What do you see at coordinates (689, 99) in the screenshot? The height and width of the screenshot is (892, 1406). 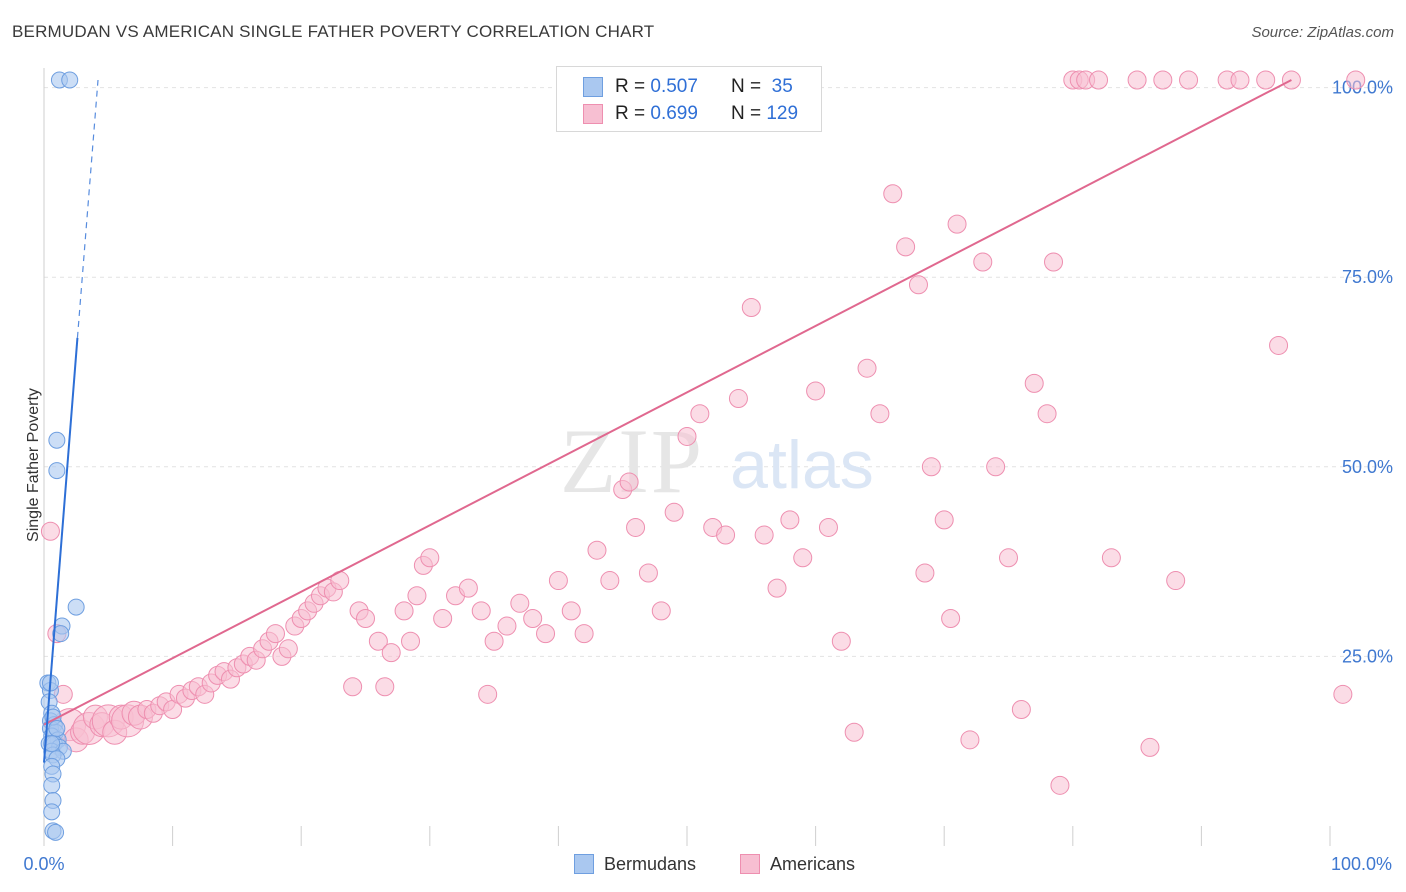 I see `legend-box: R = 0.507 N = 35 R = 0.699 N = 129` at bounding box center [689, 99].